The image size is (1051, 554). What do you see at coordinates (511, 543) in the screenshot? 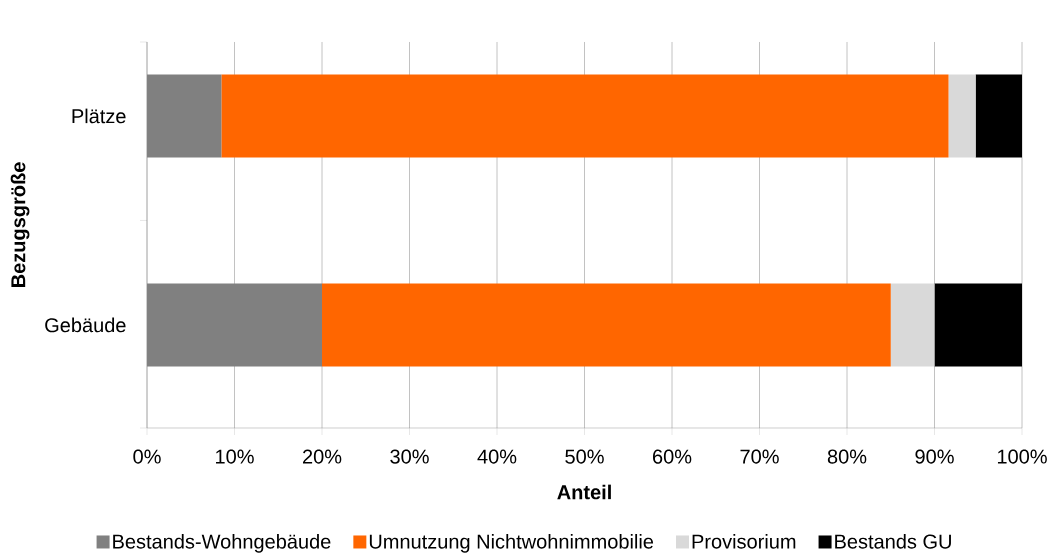
I see `legend-label: Umnutzung Nichtwohnimmobilie` at bounding box center [511, 543].